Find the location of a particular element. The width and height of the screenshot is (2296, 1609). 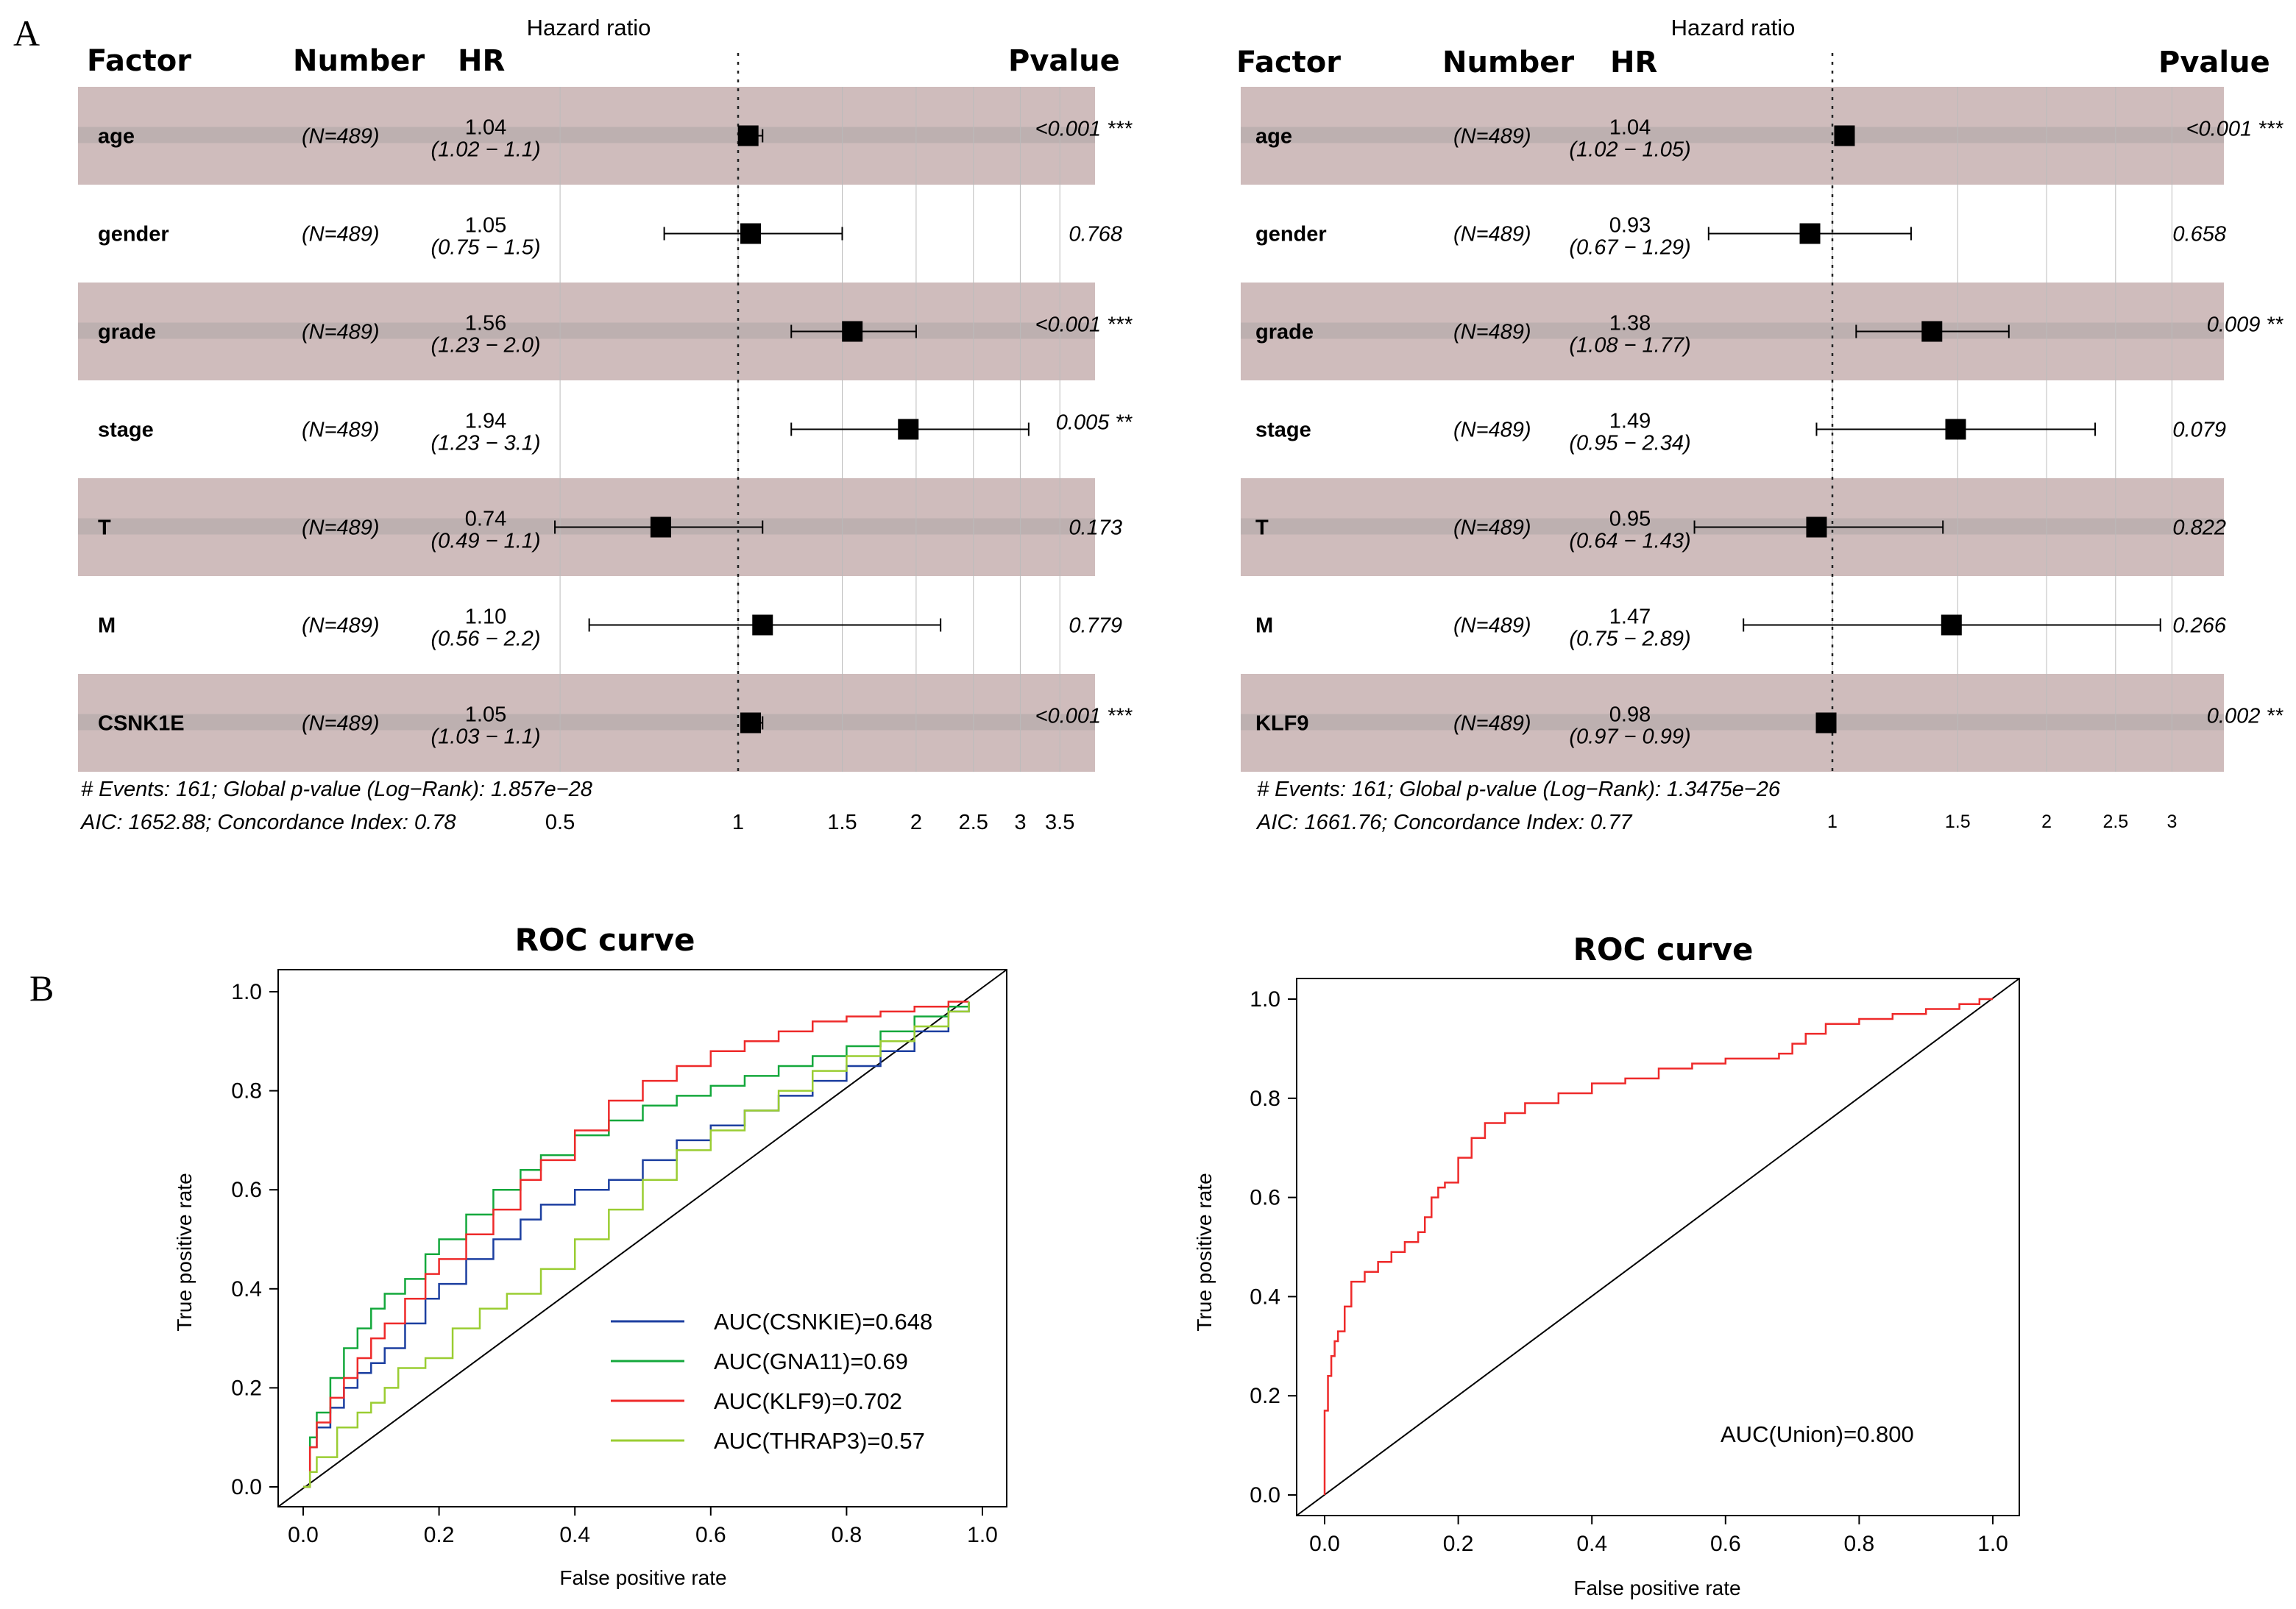

ci-value: (1.23 − 2.0) is located at coordinates (485, 346).